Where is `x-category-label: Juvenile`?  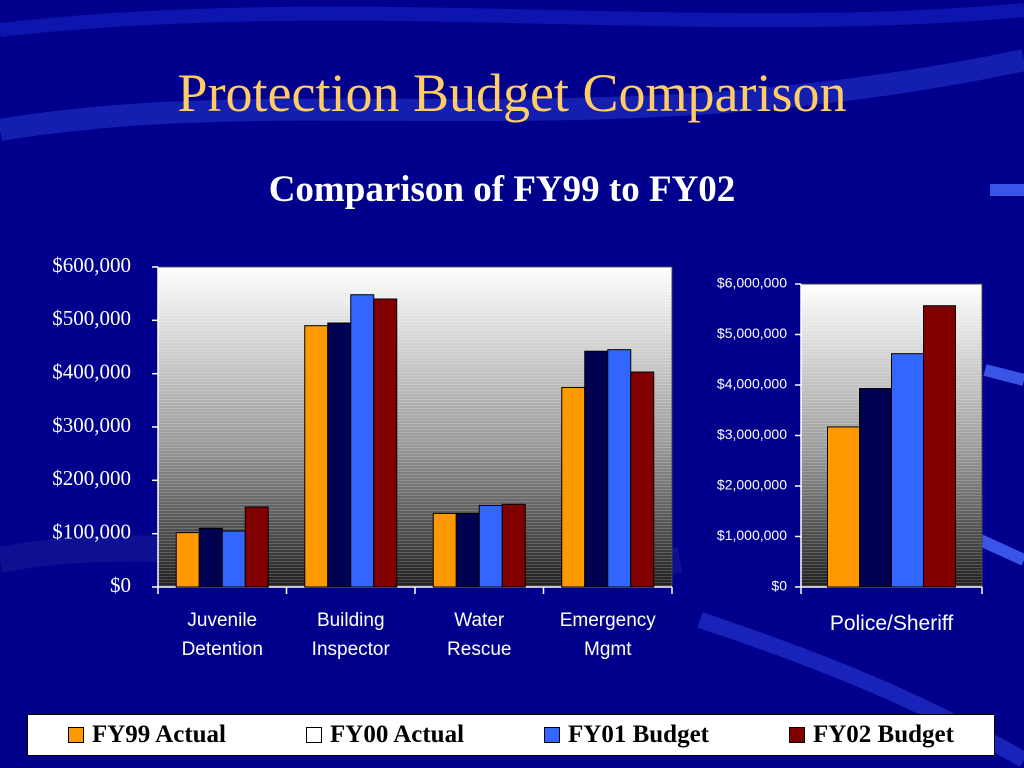 x-category-label: Juvenile is located at coordinates (222, 620).